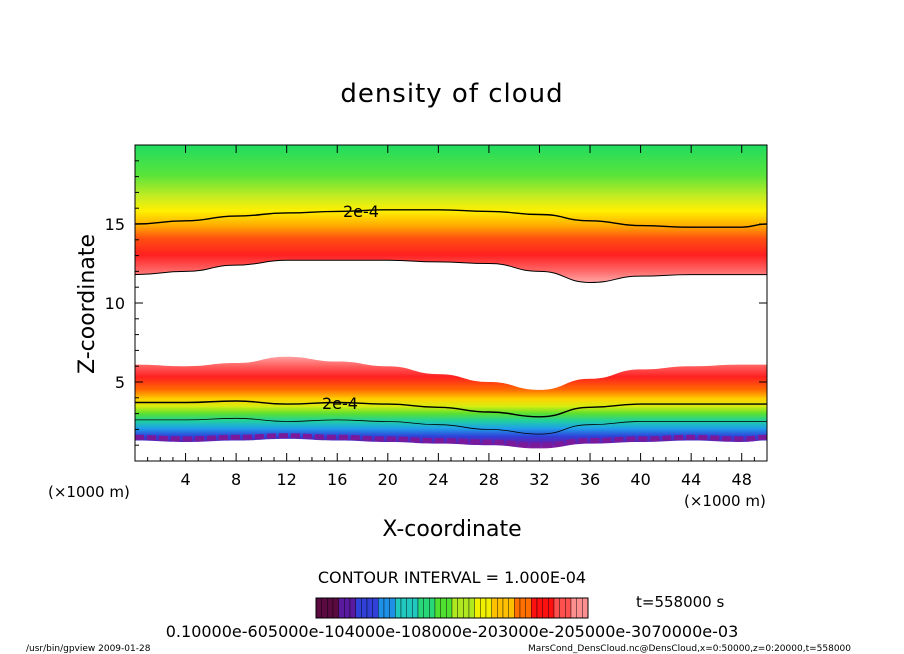 Image resolution: width=904 pixels, height=654 pixels. I want to click on x-tick-label: 44, so click(691, 479).